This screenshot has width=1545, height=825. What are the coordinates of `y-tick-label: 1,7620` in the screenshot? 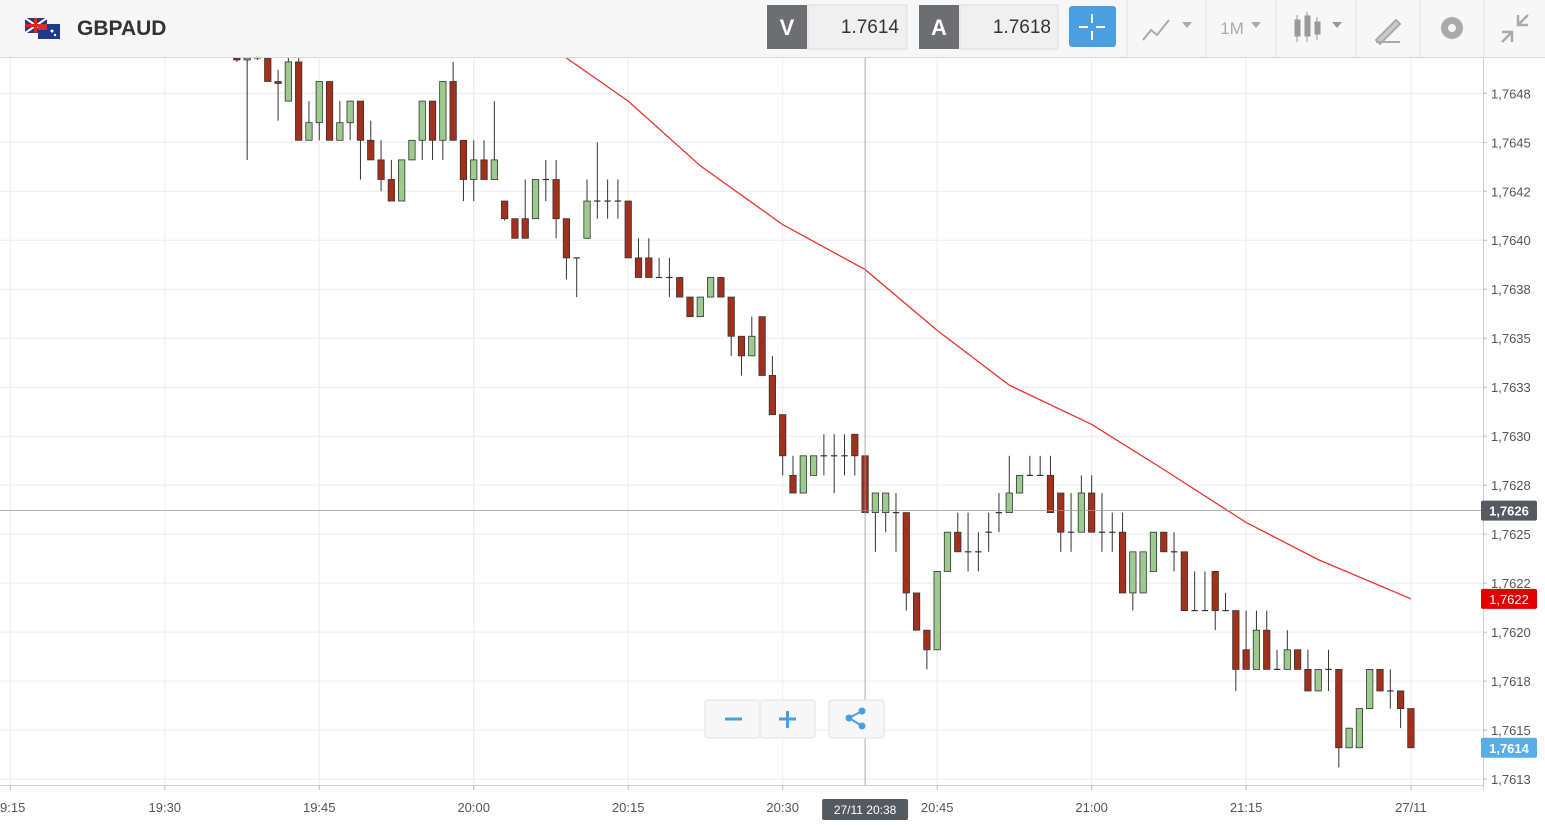 It's located at (1511, 632).